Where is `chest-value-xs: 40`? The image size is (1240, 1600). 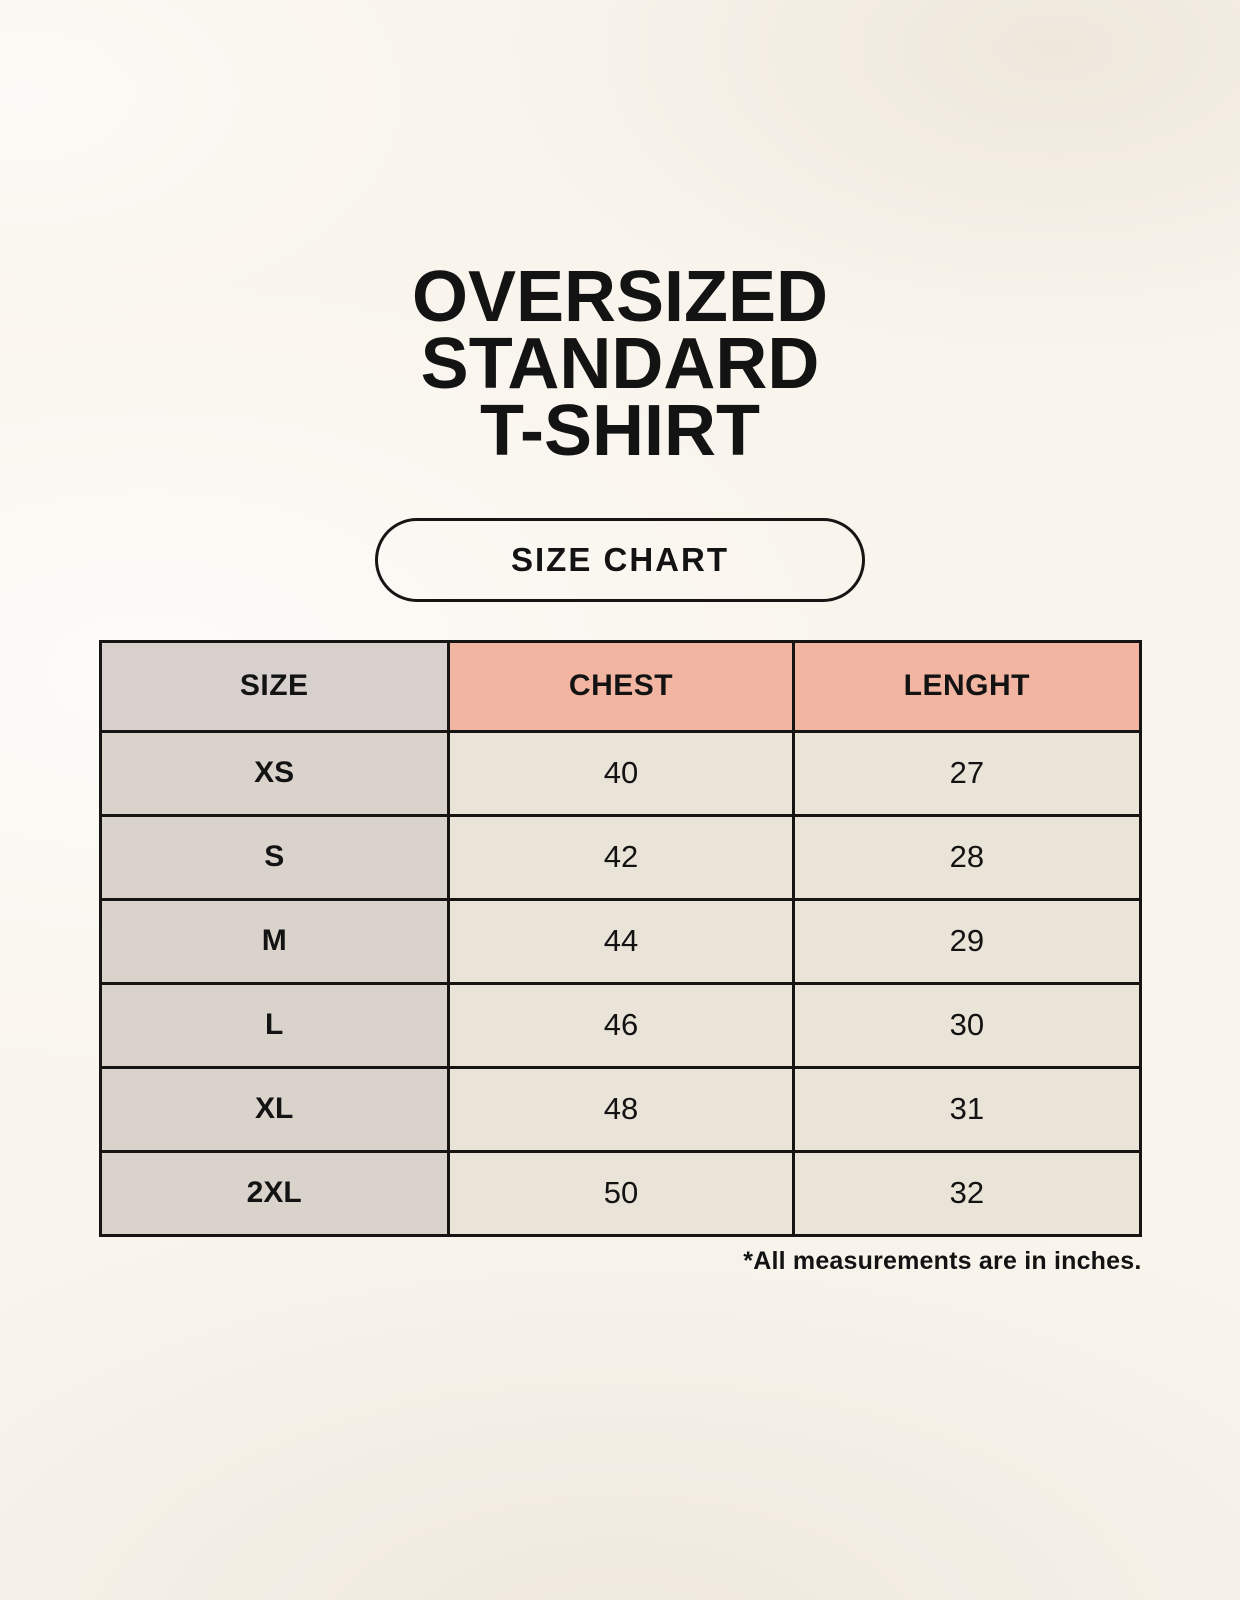 chest-value-xs: 40 is located at coordinates (621, 773).